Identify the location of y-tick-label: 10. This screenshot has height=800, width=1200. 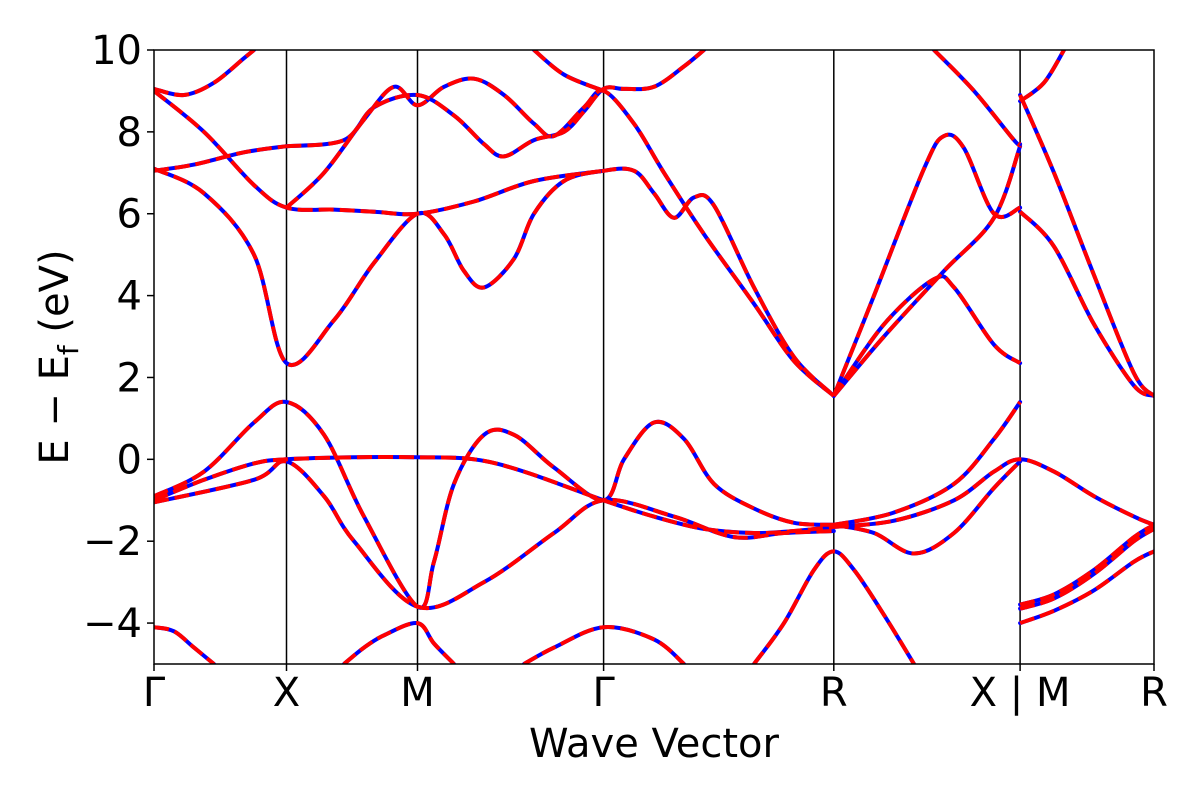
(116, 51).